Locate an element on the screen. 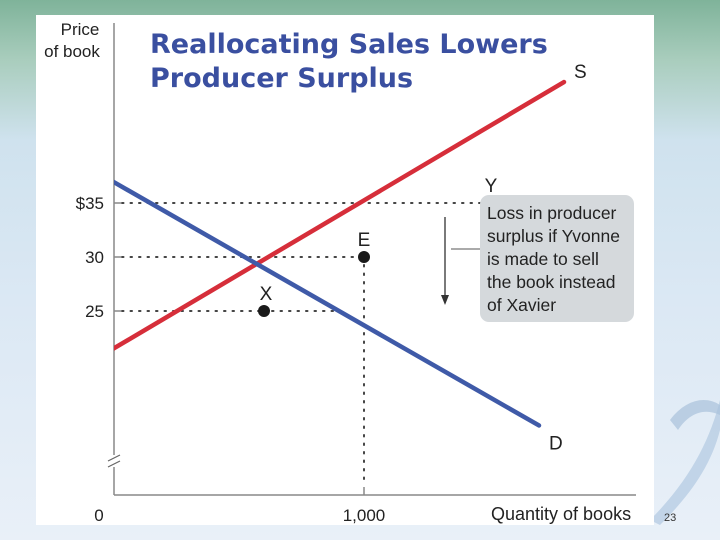 The width and height of the screenshot is (720, 540). loss-callout-text-line: is made to sell is located at coordinates (543, 259).